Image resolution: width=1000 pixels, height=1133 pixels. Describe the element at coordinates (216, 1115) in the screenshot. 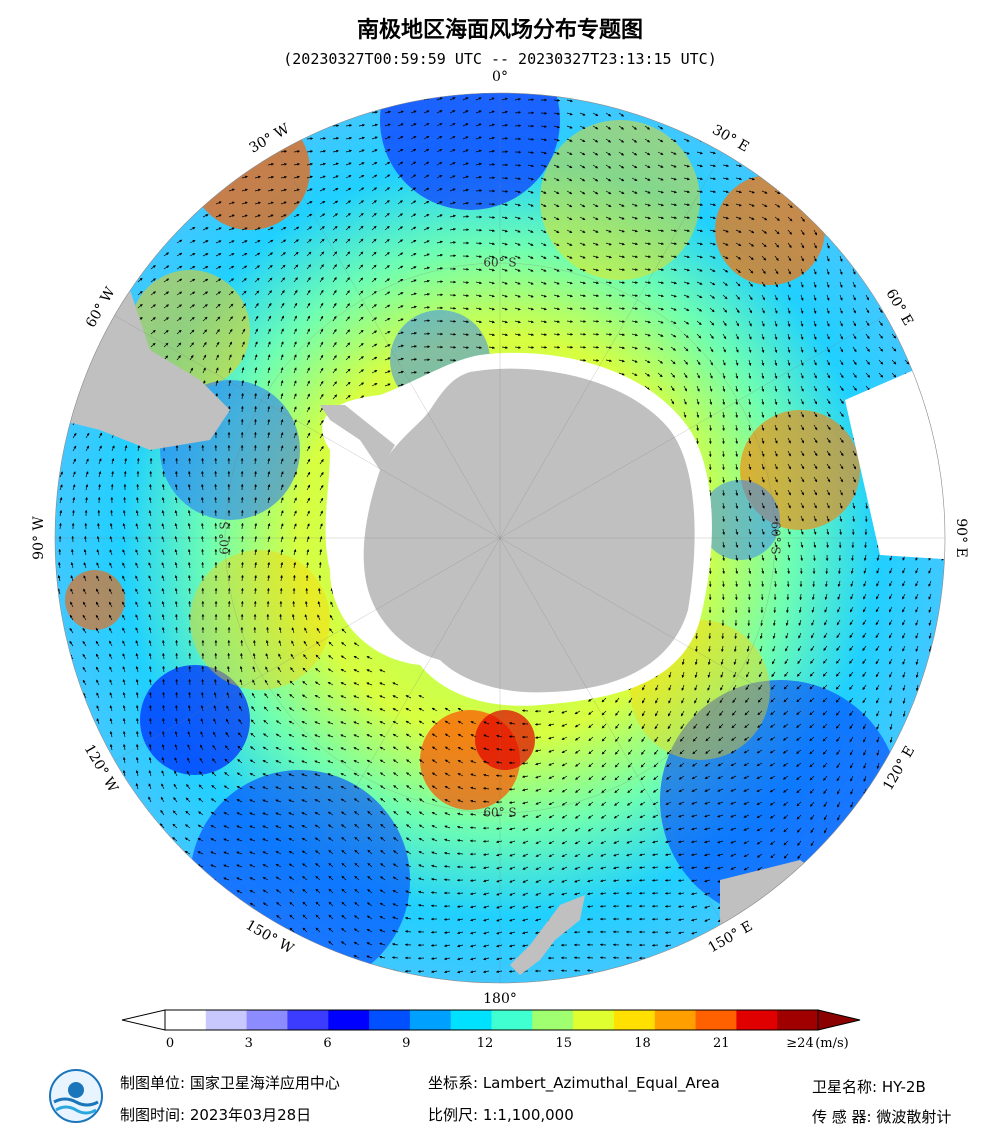

I see `date-label: 制图时间: 2023年03月28日` at that location.